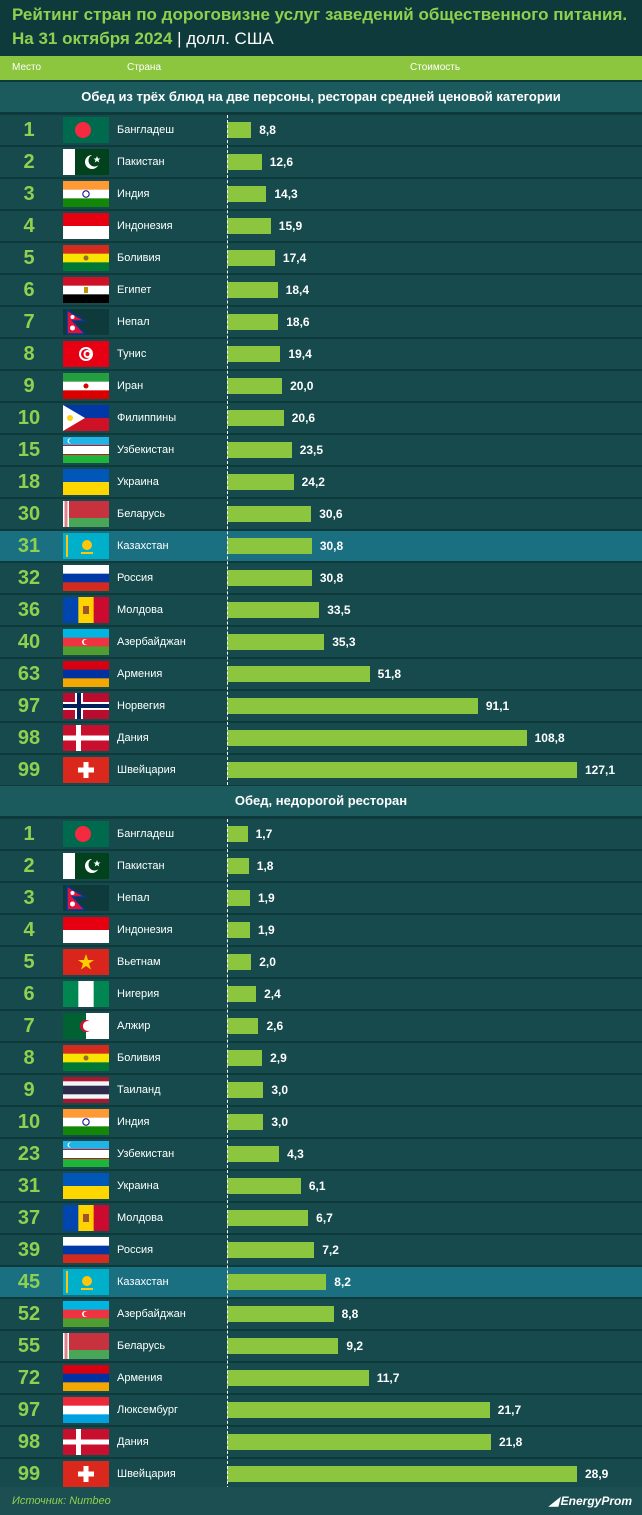  What do you see at coordinates (92, 38) in the screenshot?
I see `date-label: На 31 октября 2024` at bounding box center [92, 38].